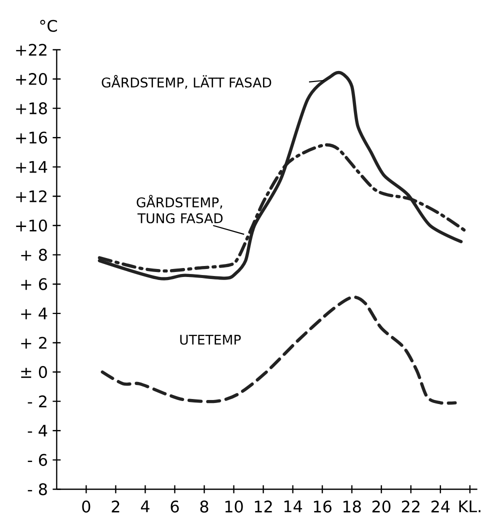 Image resolution: width=493 pixels, height=517 pixels. I want to click on x-tick-label: 16, so click(323, 506).